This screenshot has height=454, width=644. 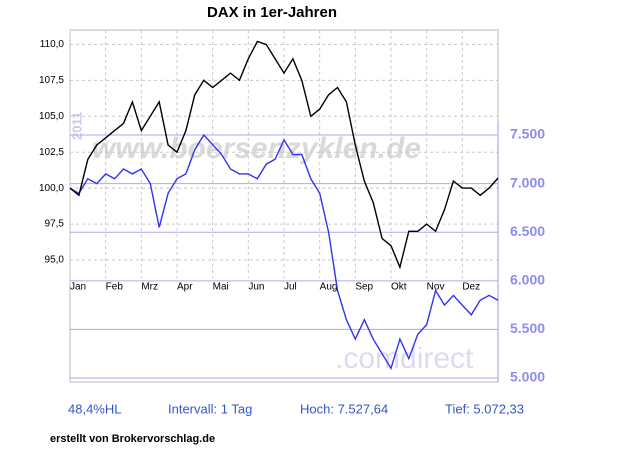 I want to click on y-tick-label: 97,5, so click(x=55, y=224).